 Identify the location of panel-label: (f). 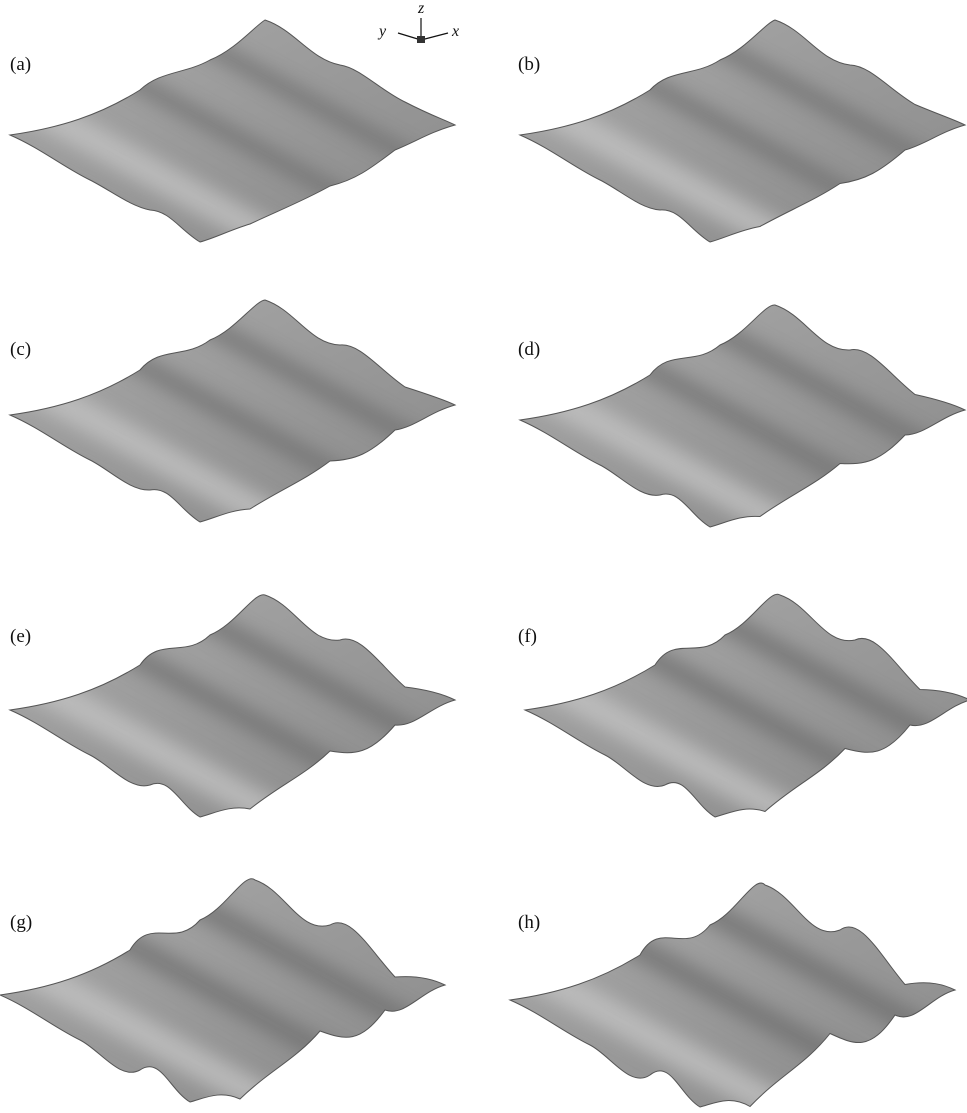
(527, 636).